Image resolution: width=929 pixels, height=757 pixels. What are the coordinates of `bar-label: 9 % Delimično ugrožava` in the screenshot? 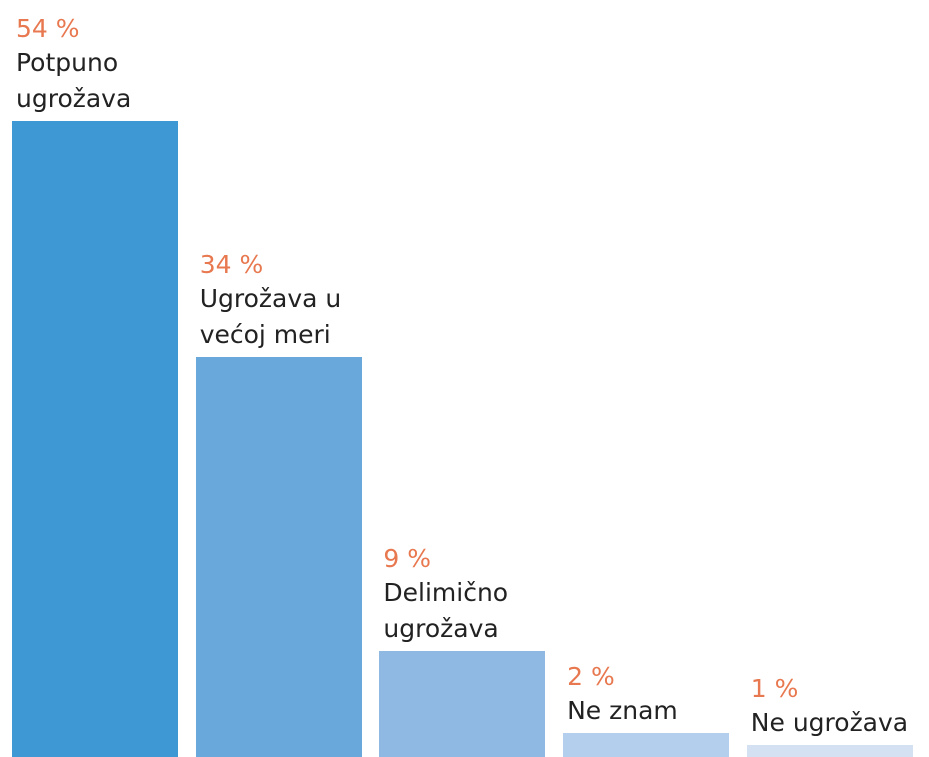 It's located at (474, 595).